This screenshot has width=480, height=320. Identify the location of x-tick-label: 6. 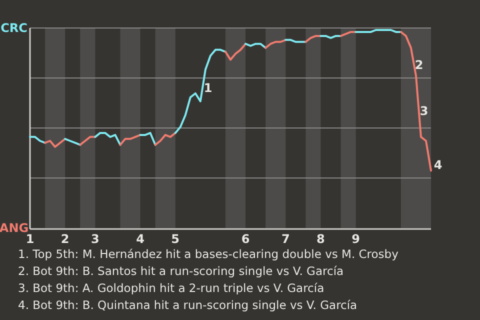
(245, 239).